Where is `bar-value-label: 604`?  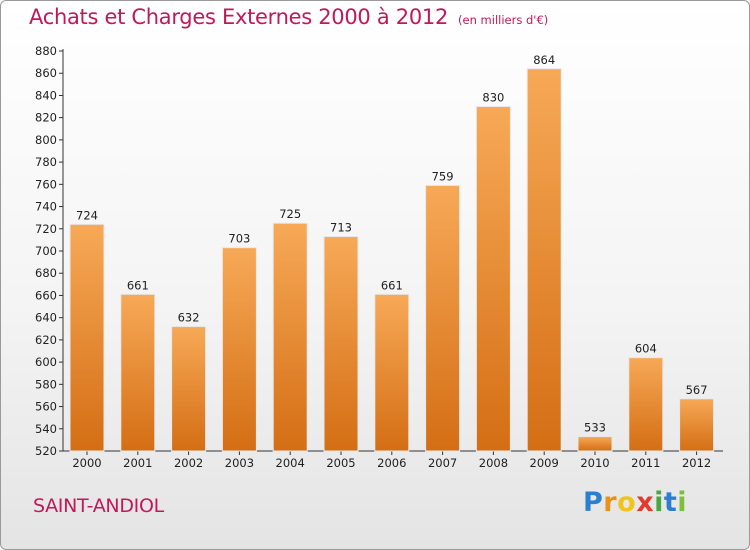 bar-value-label: 604 is located at coordinates (646, 349).